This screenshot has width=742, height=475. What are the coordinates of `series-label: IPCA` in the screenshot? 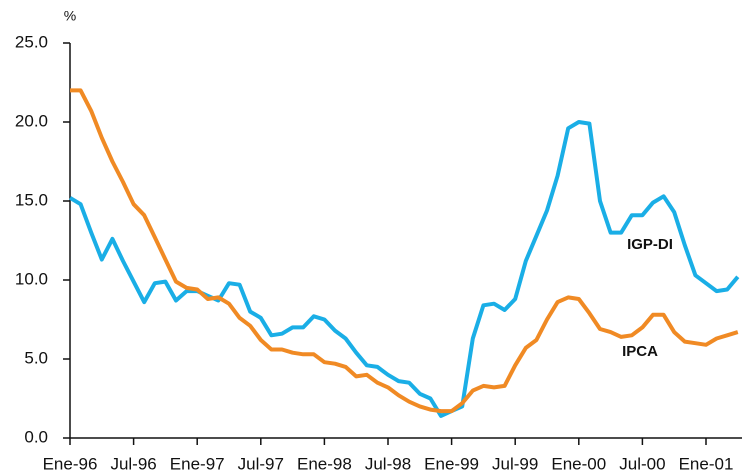 It's located at (640, 351).